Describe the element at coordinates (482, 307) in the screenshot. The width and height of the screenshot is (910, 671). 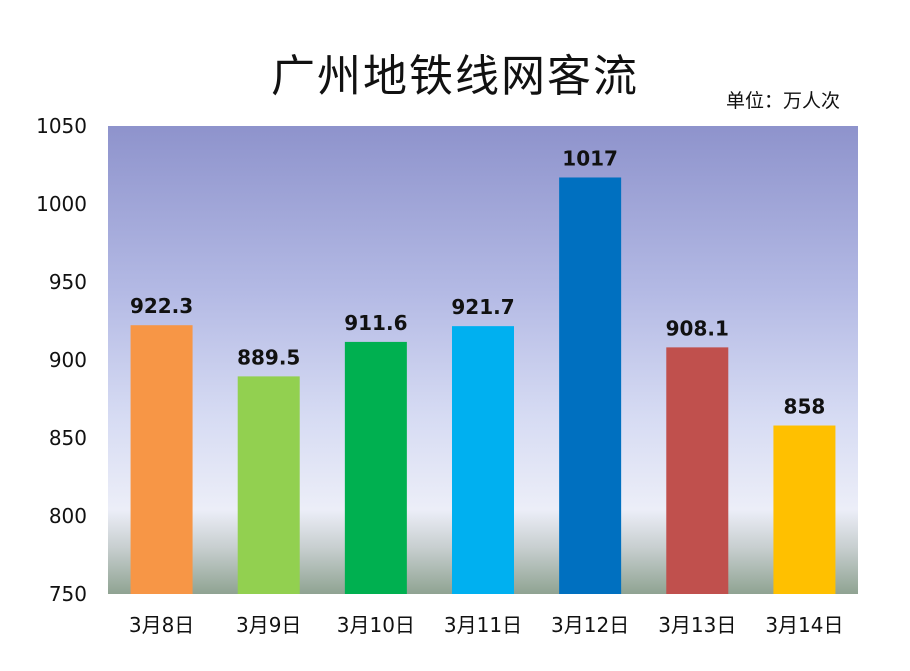
I see `data-label: 921.7` at that location.